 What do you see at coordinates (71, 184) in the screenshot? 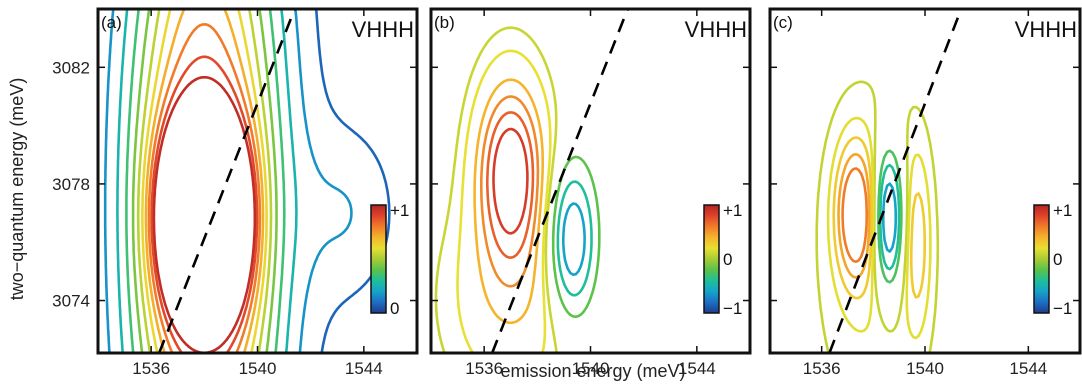
I see `y-tick-label: 3078` at bounding box center [71, 184].